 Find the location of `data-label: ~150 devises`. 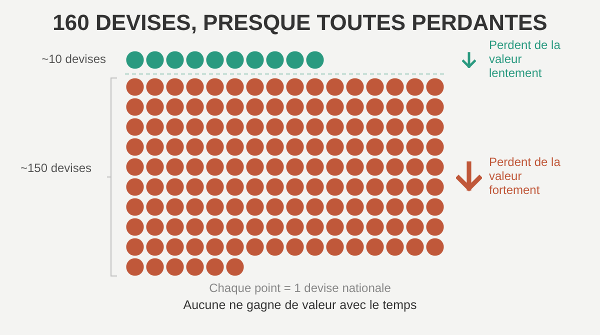

data-label: ~150 devises is located at coordinates (56, 168).